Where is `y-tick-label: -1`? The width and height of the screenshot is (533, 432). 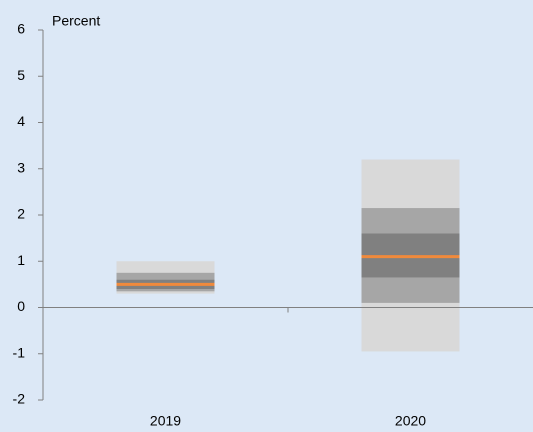 y-tick-label: -1 is located at coordinates (19, 352).